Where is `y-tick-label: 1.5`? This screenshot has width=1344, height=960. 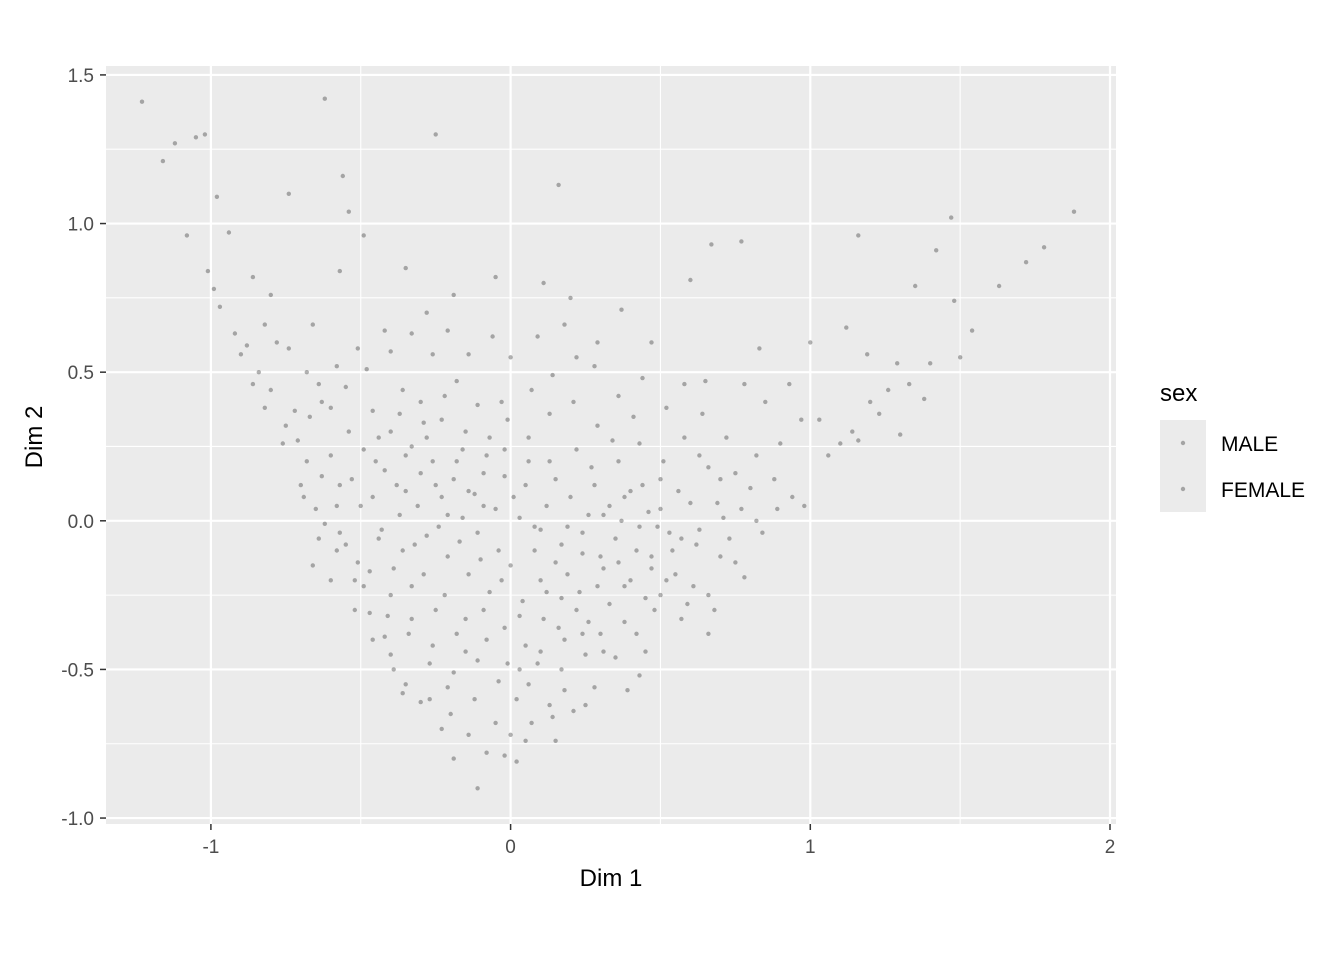
y-tick-label: 1.5 is located at coordinates (81, 76).